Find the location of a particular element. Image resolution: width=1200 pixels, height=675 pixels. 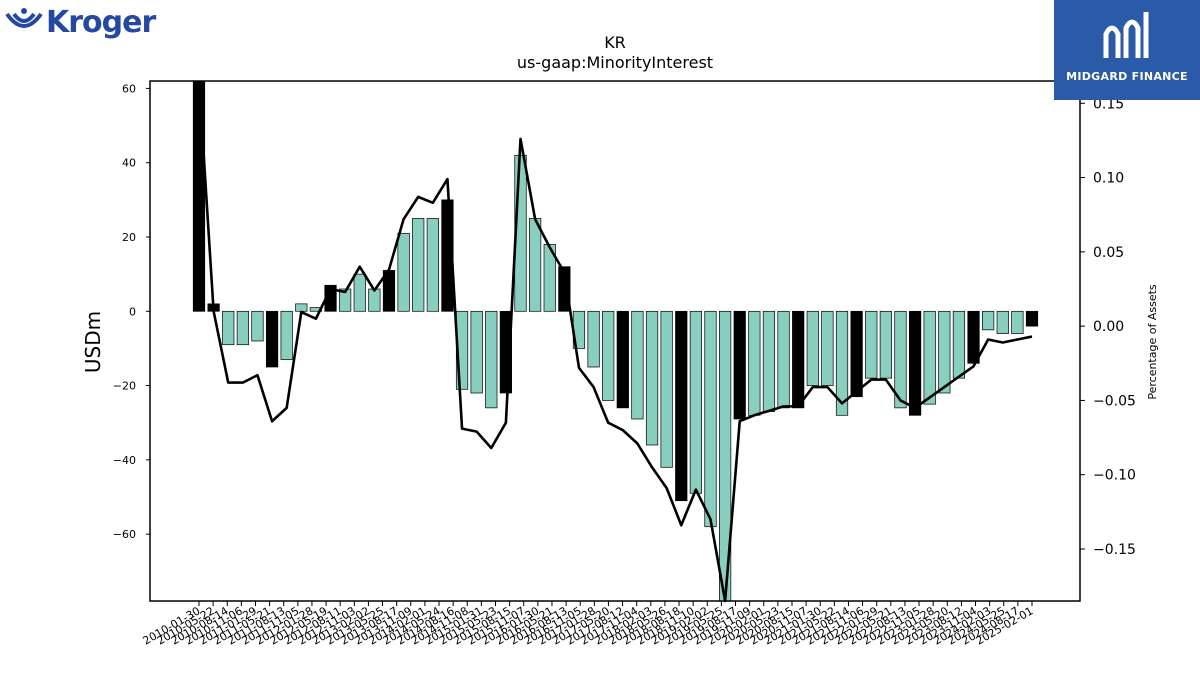

y2-tick-label: −0.05 is located at coordinates (1114, 401).